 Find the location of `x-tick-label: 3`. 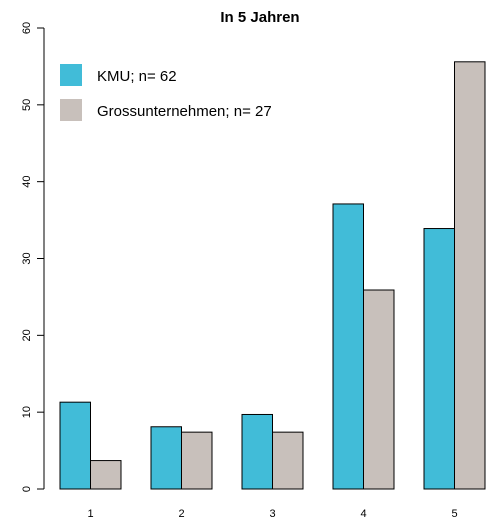

x-tick-label: 3 is located at coordinates (272, 513).